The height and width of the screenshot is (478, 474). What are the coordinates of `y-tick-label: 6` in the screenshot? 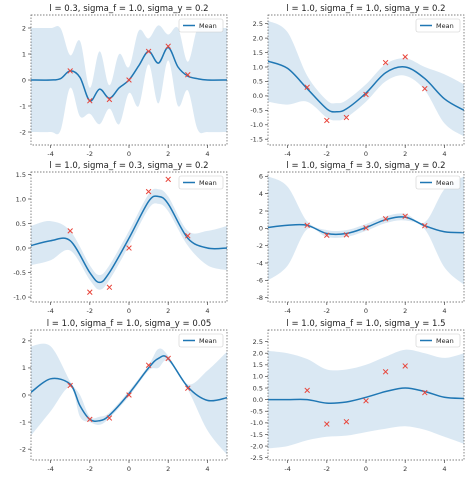 It's located at (261, 177).